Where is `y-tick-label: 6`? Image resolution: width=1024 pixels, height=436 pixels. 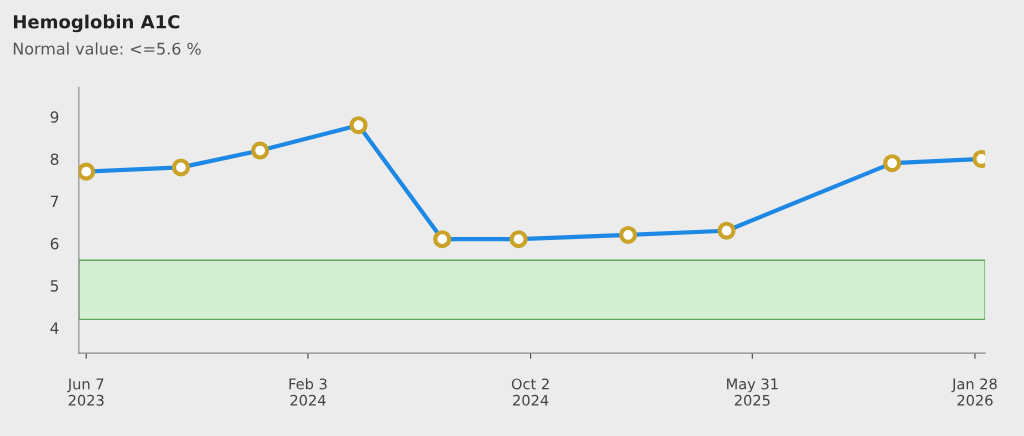
y-tick-label: 6 is located at coordinates (54, 243).